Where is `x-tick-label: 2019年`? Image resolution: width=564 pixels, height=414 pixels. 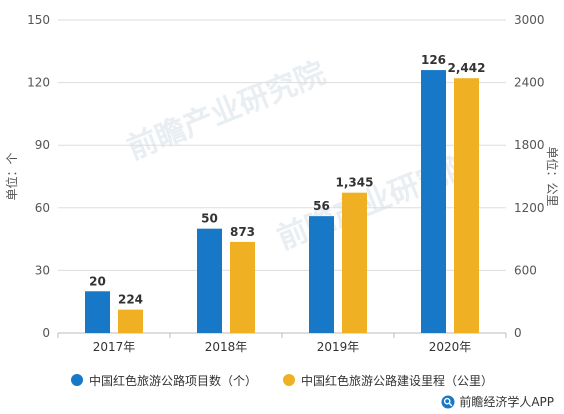
x-tick-label: 2019年 is located at coordinates (338, 347).